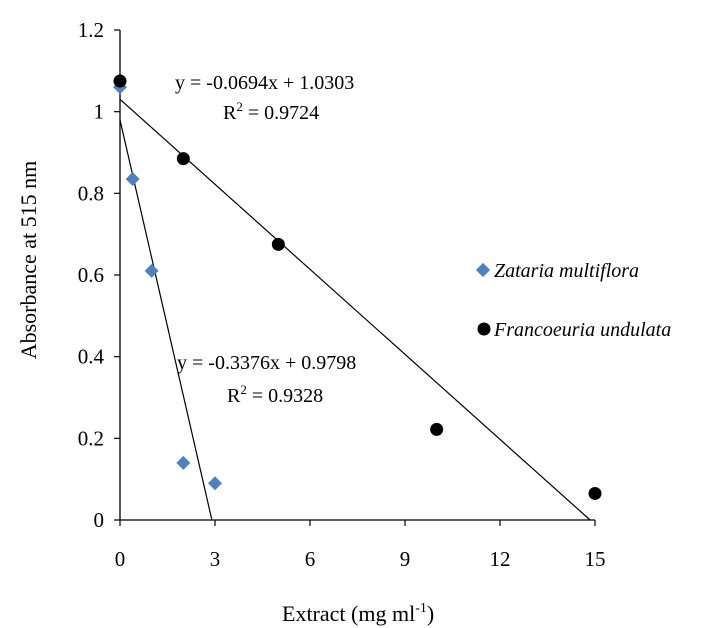 The height and width of the screenshot is (628, 708). What do you see at coordinates (310, 559) in the screenshot?
I see `x-tick-label: 6` at bounding box center [310, 559].